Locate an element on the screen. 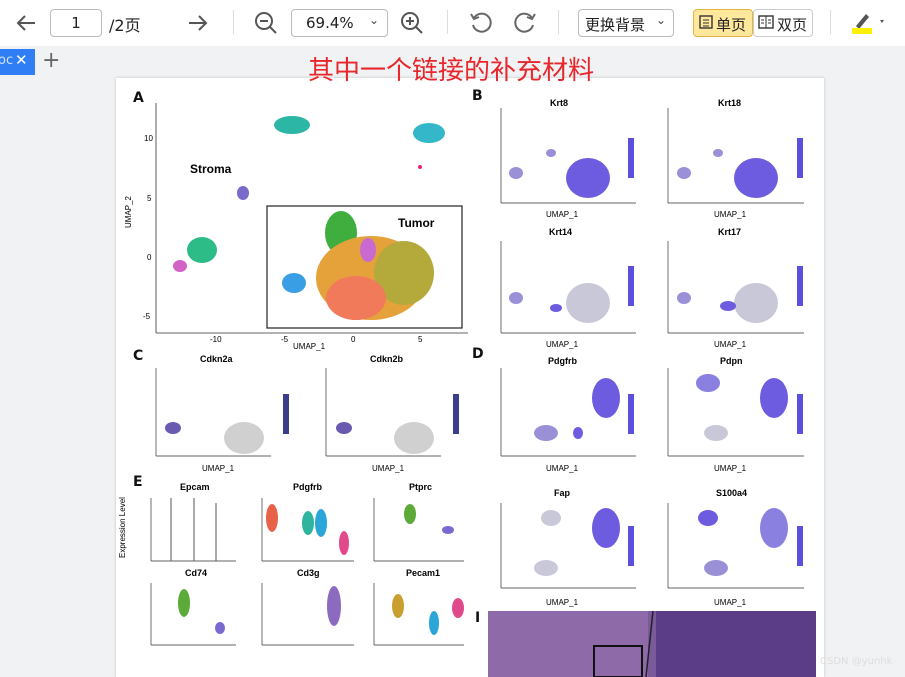  panel-label: I is located at coordinates (478, 618).